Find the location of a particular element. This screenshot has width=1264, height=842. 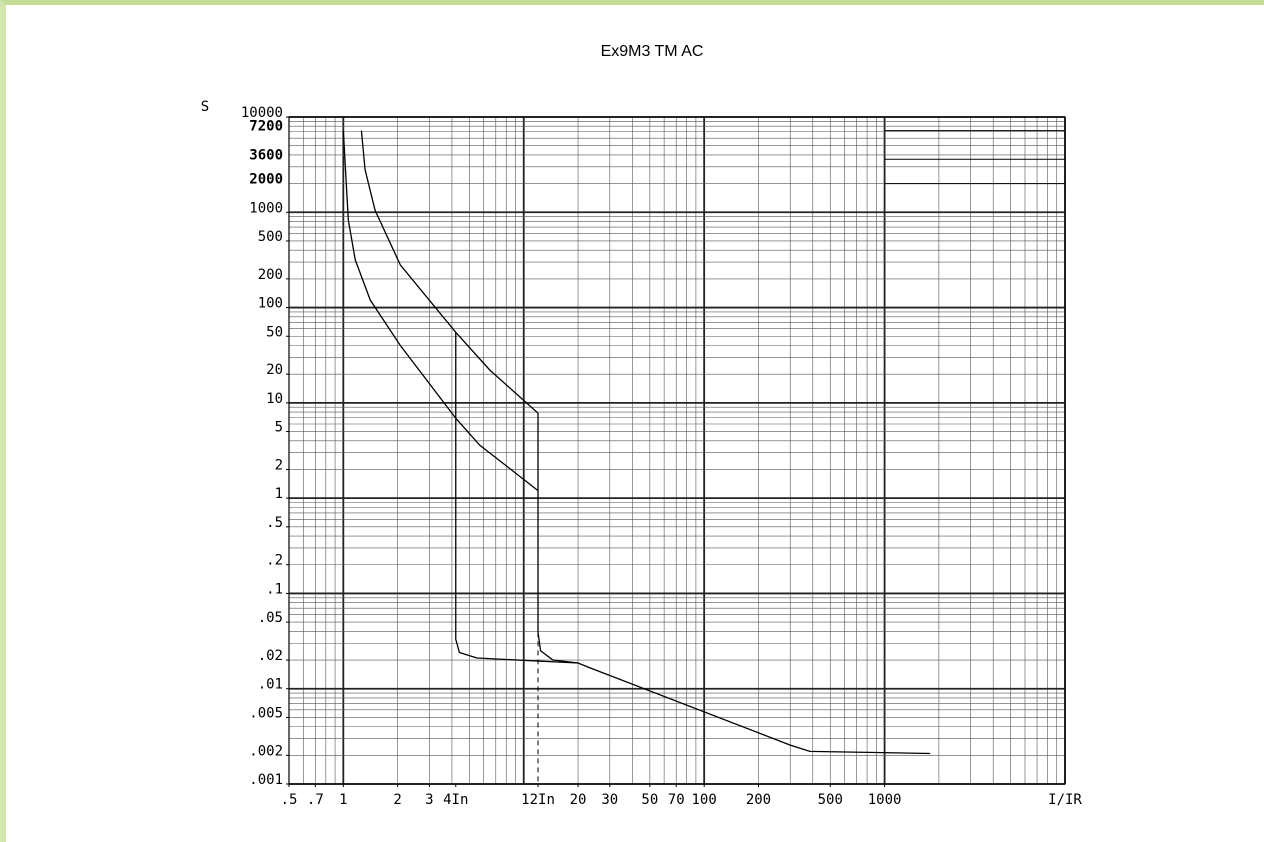

y-tick-label: 5 is located at coordinates (279, 428).